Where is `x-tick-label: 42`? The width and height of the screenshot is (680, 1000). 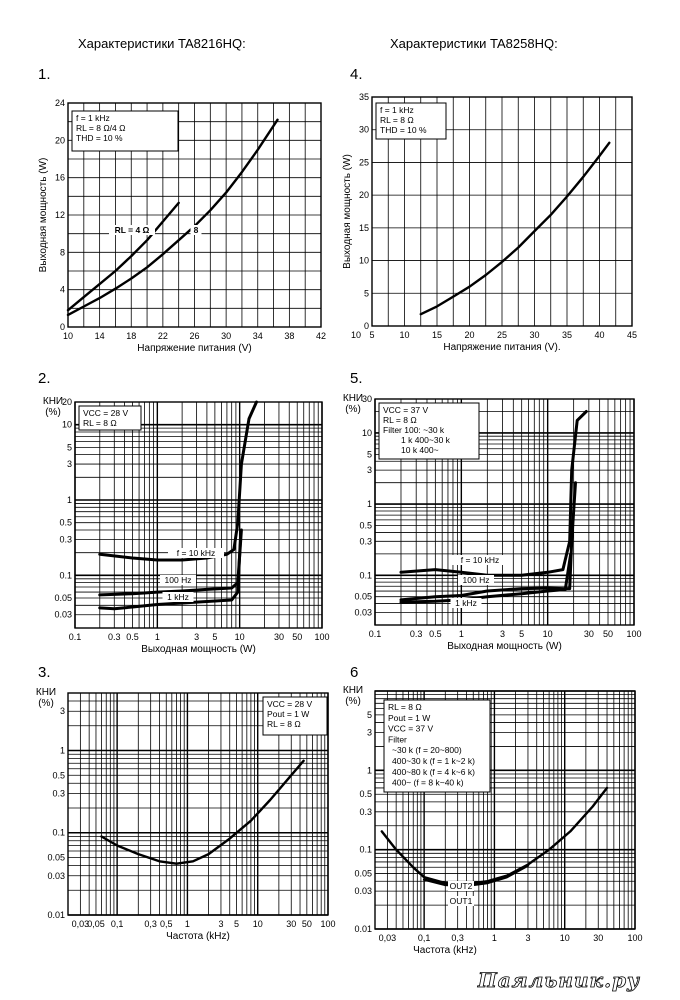
x-tick-label: 42 is located at coordinates (321, 336).